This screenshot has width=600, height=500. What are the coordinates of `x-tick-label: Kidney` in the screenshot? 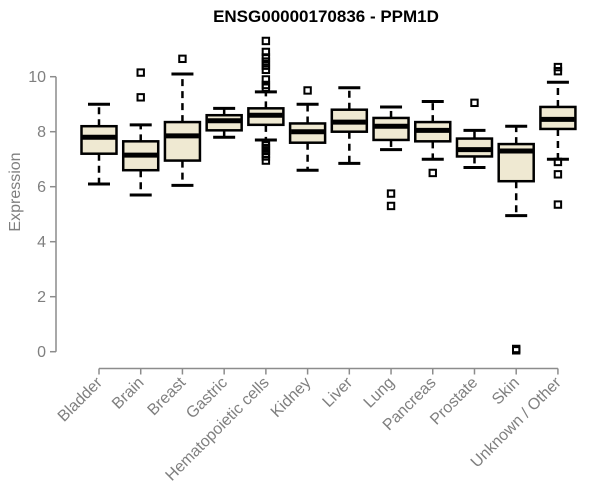 It's located at (291, 397).